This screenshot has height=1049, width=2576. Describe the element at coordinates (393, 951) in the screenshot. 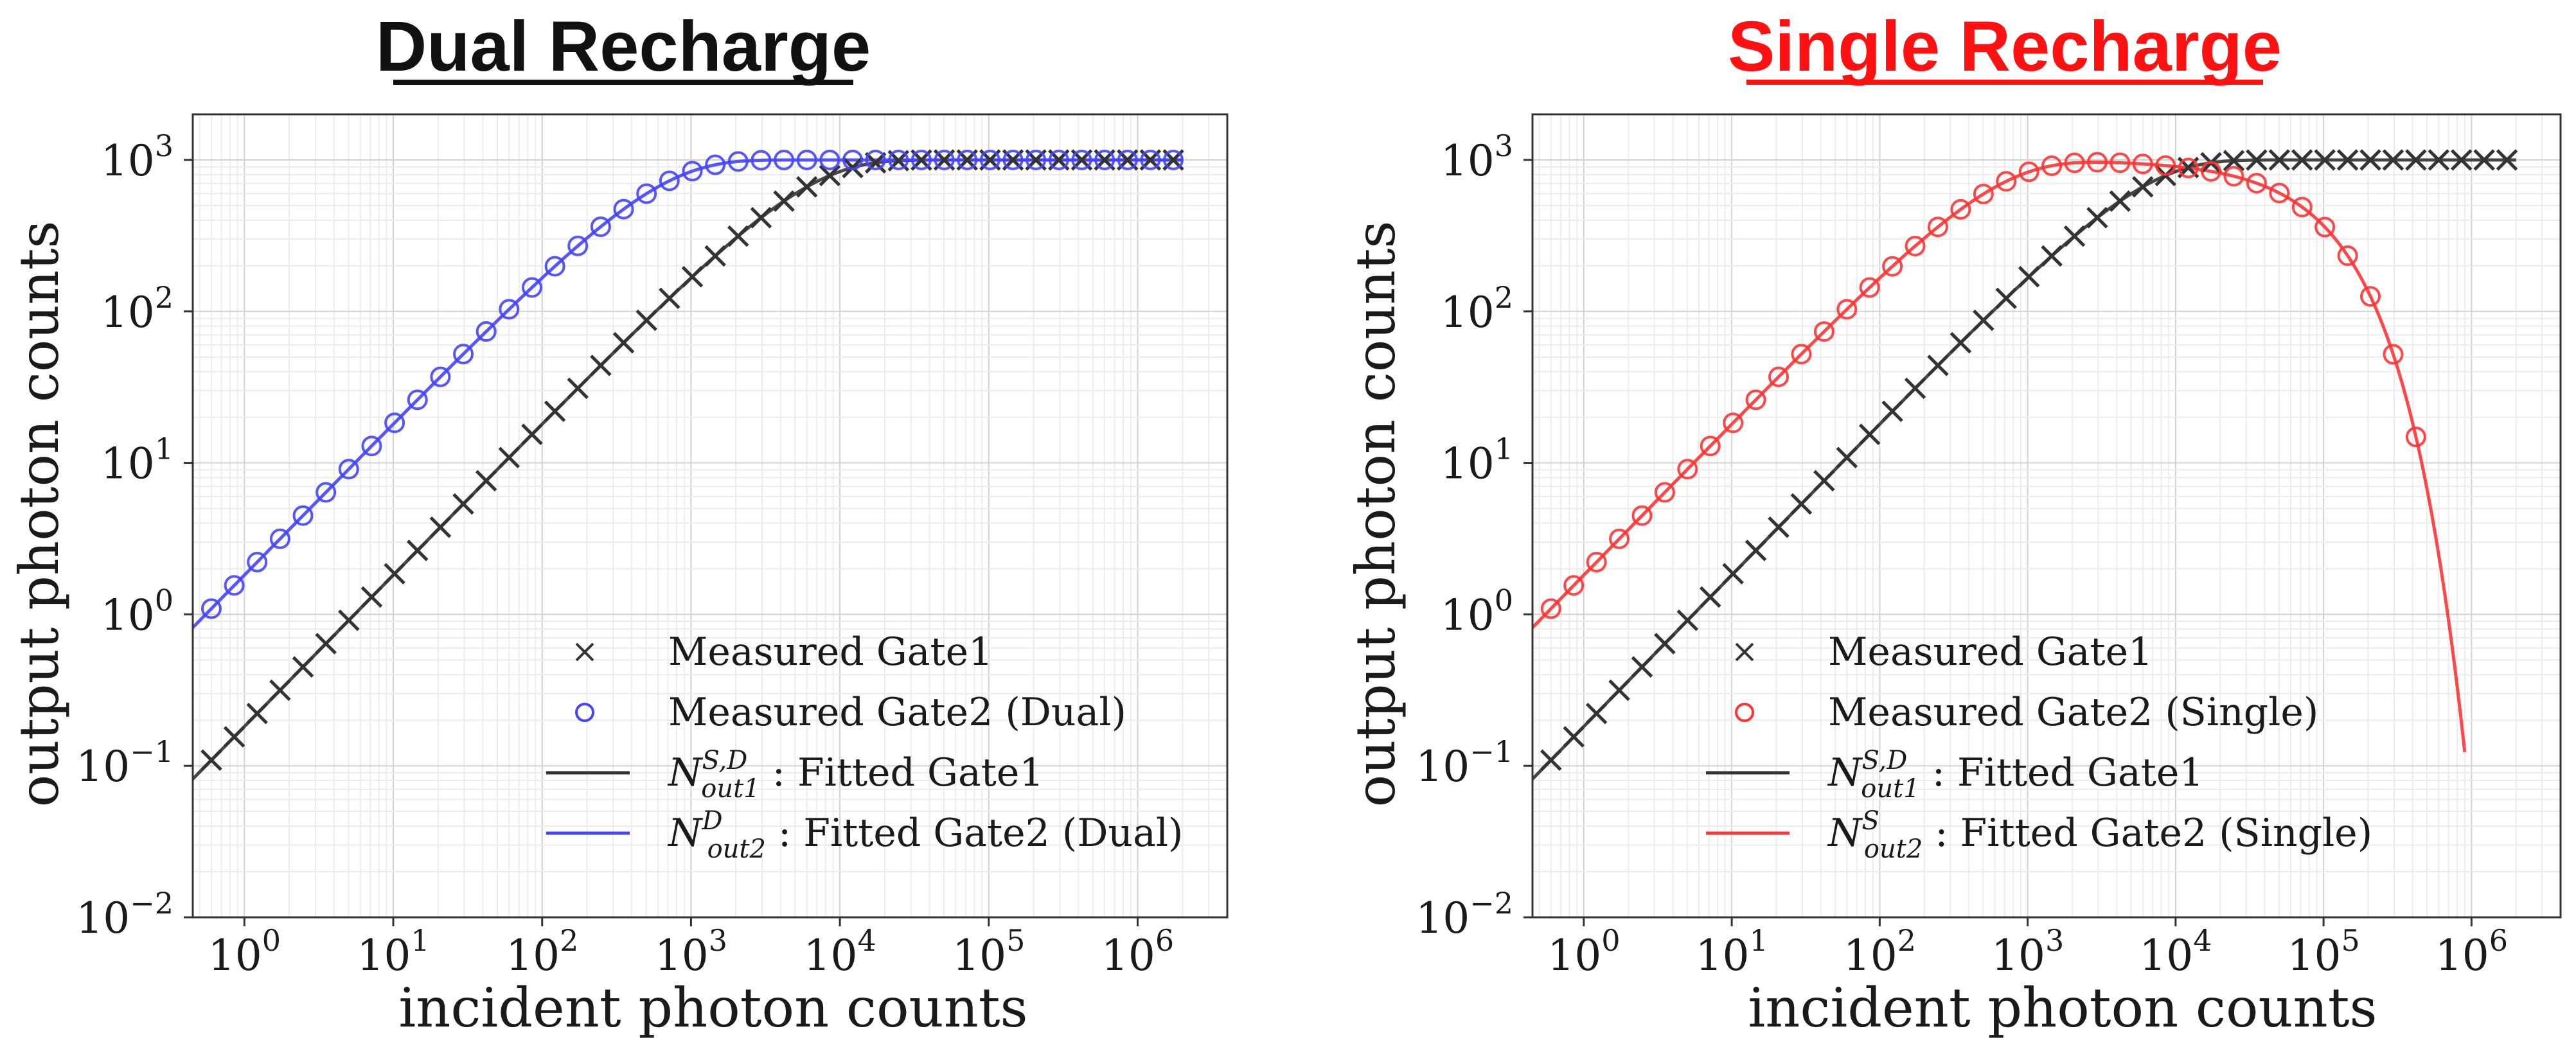

I see `x-tick-label: 10¹` at that location.